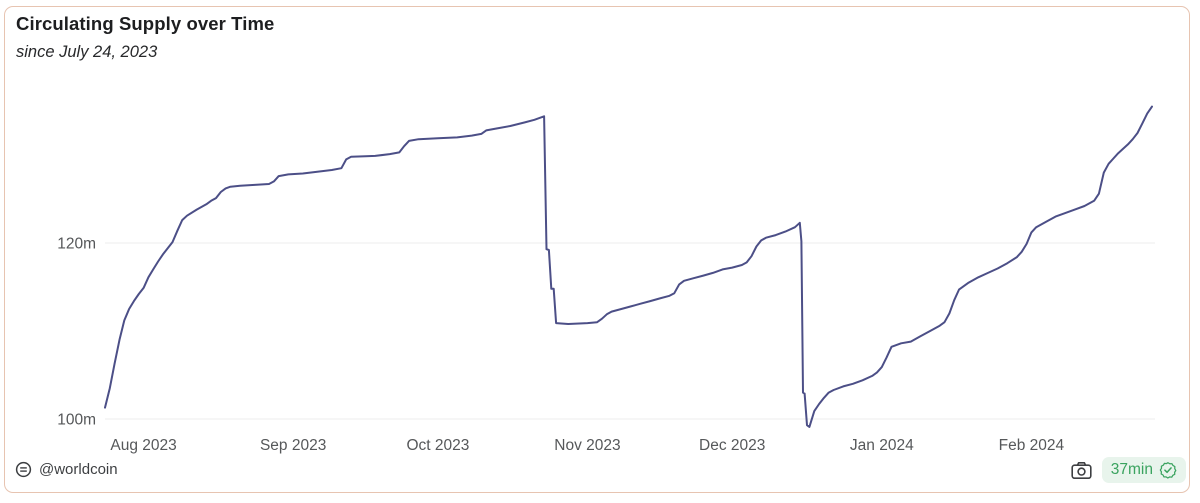 The width and height of the screenshot is (1200, 503). Describe the element at coordinates (143, 445) in the screenshot. I see `x-axis-label: Aug 2023` at that location.